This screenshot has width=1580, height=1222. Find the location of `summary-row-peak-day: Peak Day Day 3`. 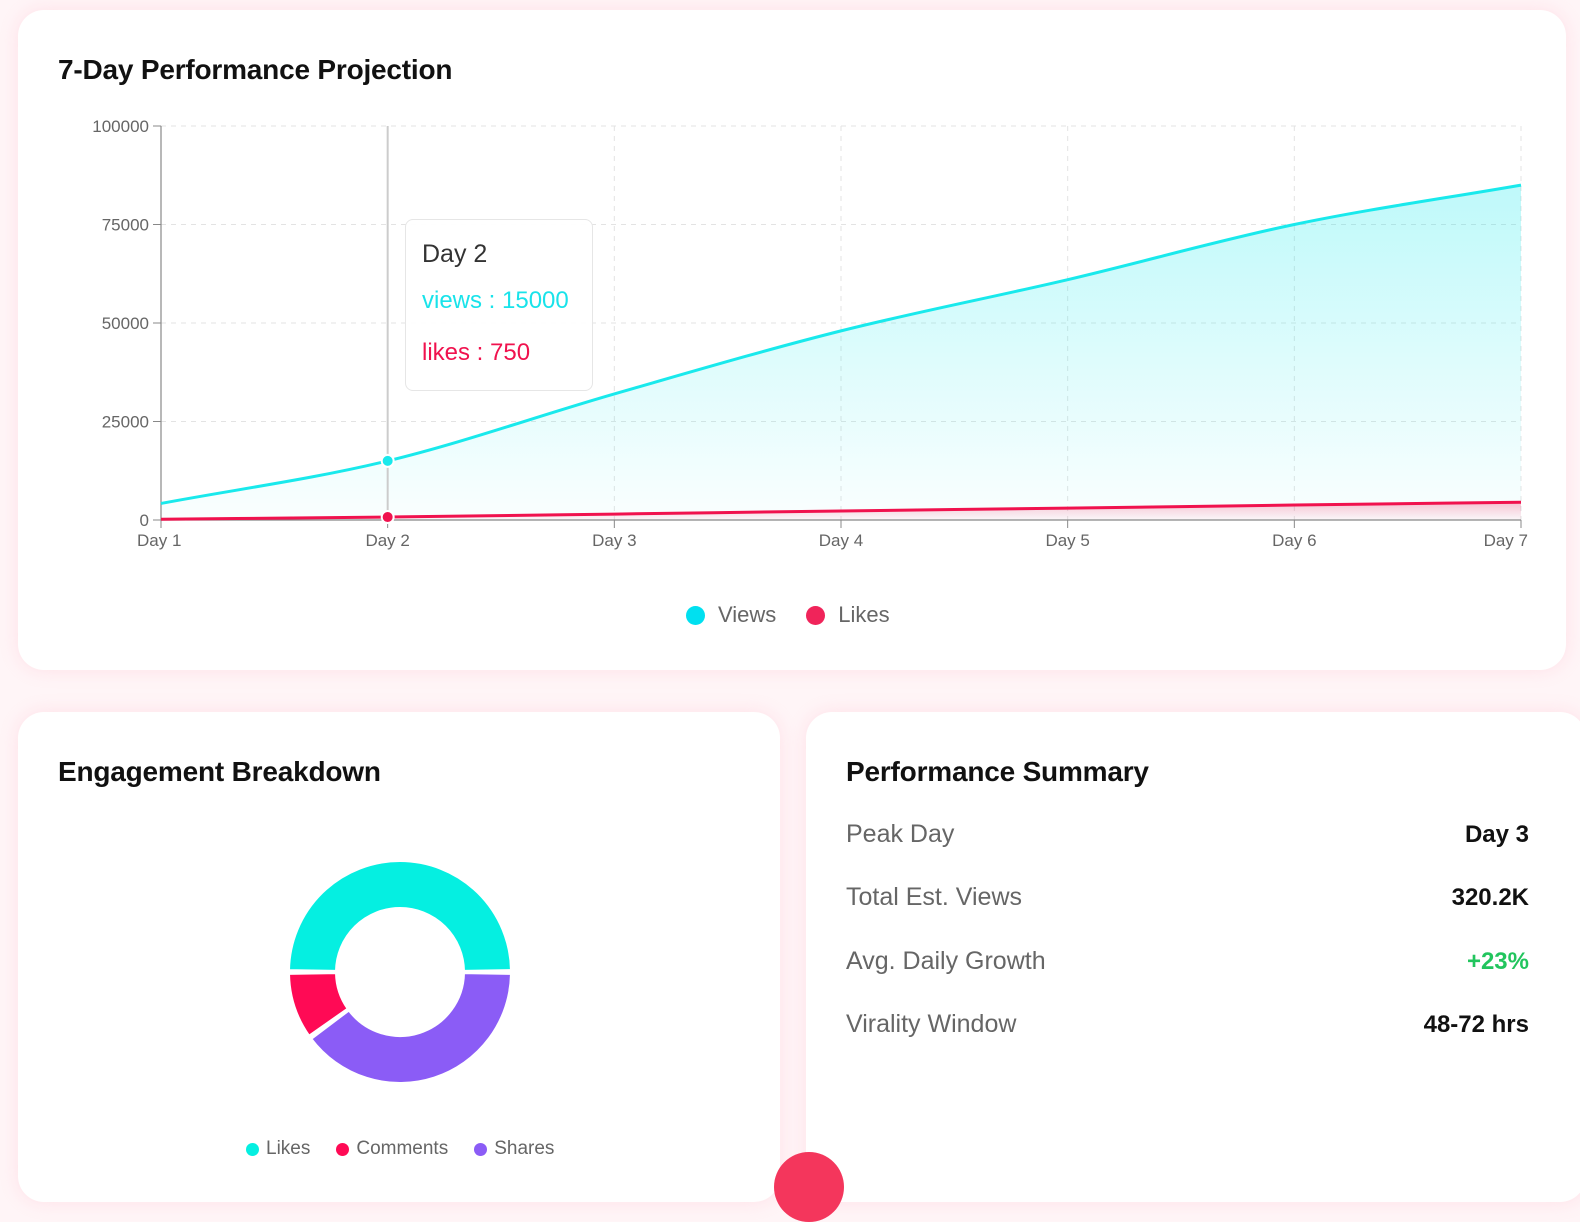

summary-row-peak-day: Peak Day Day 3 is located at coordinates (1187, 834).